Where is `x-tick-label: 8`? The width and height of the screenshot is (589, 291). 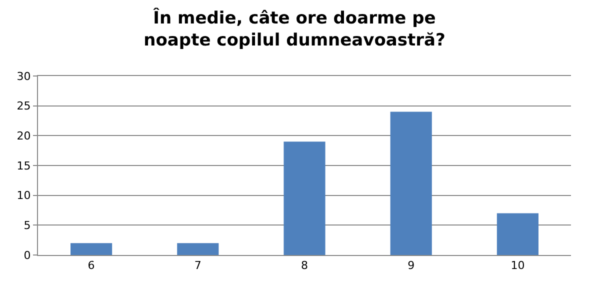
x-tick-label: 8 is located at coordinates (304, 265).